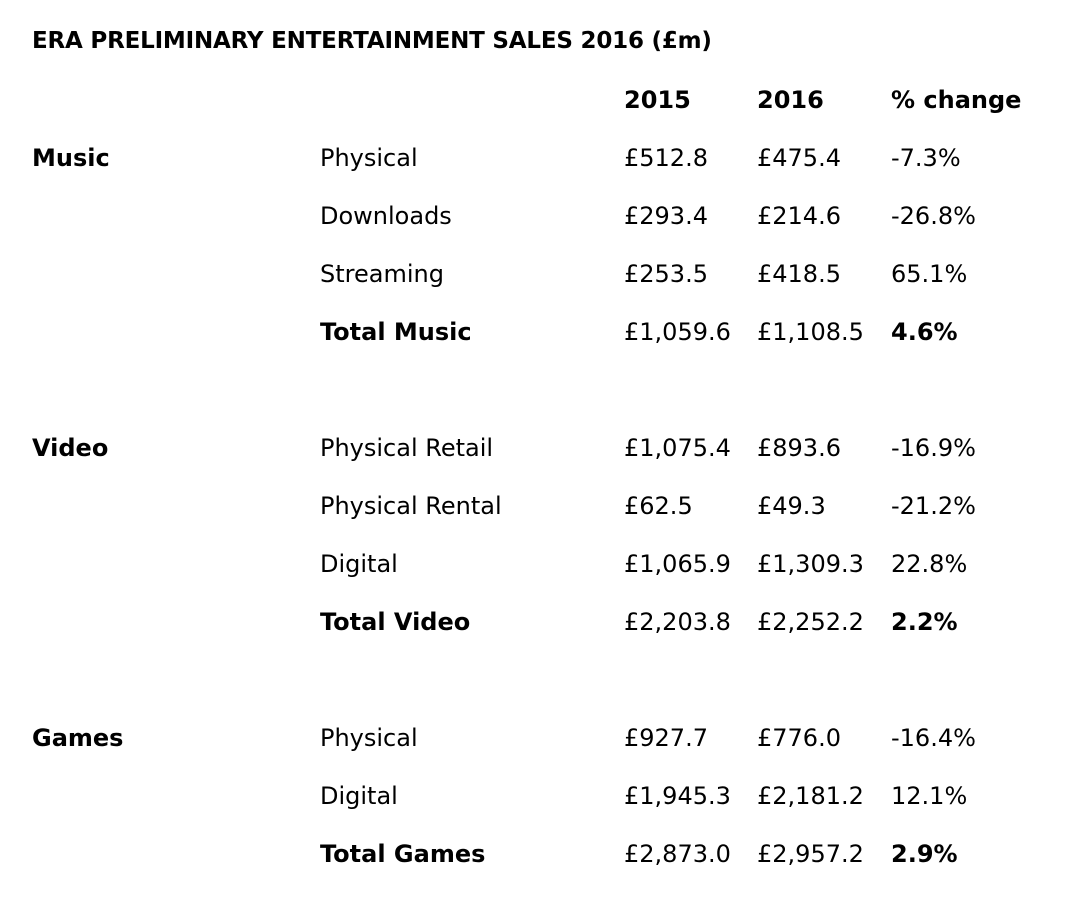 This screenshot has height=920, width=1076. I want to click on table-row: Games Physical £927.7 £776.0 -16.4%, so click(538, 738).